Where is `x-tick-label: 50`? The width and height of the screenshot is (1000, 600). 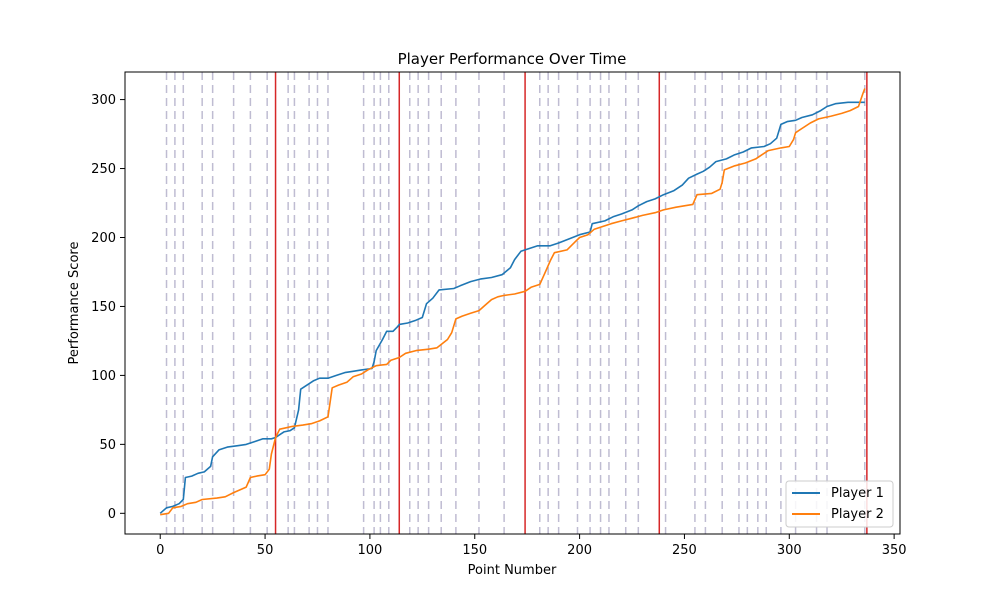
x-tick-label: 50 is located at coordinates (265, 550).